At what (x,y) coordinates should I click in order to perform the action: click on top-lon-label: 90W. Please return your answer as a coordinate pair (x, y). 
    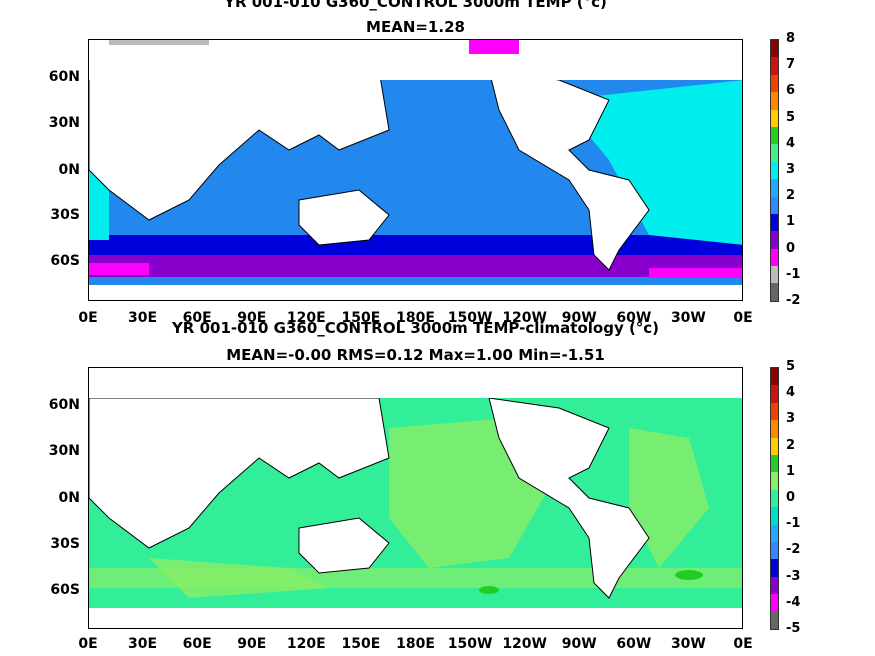
    Looking at the image, I should click on (579, 318).